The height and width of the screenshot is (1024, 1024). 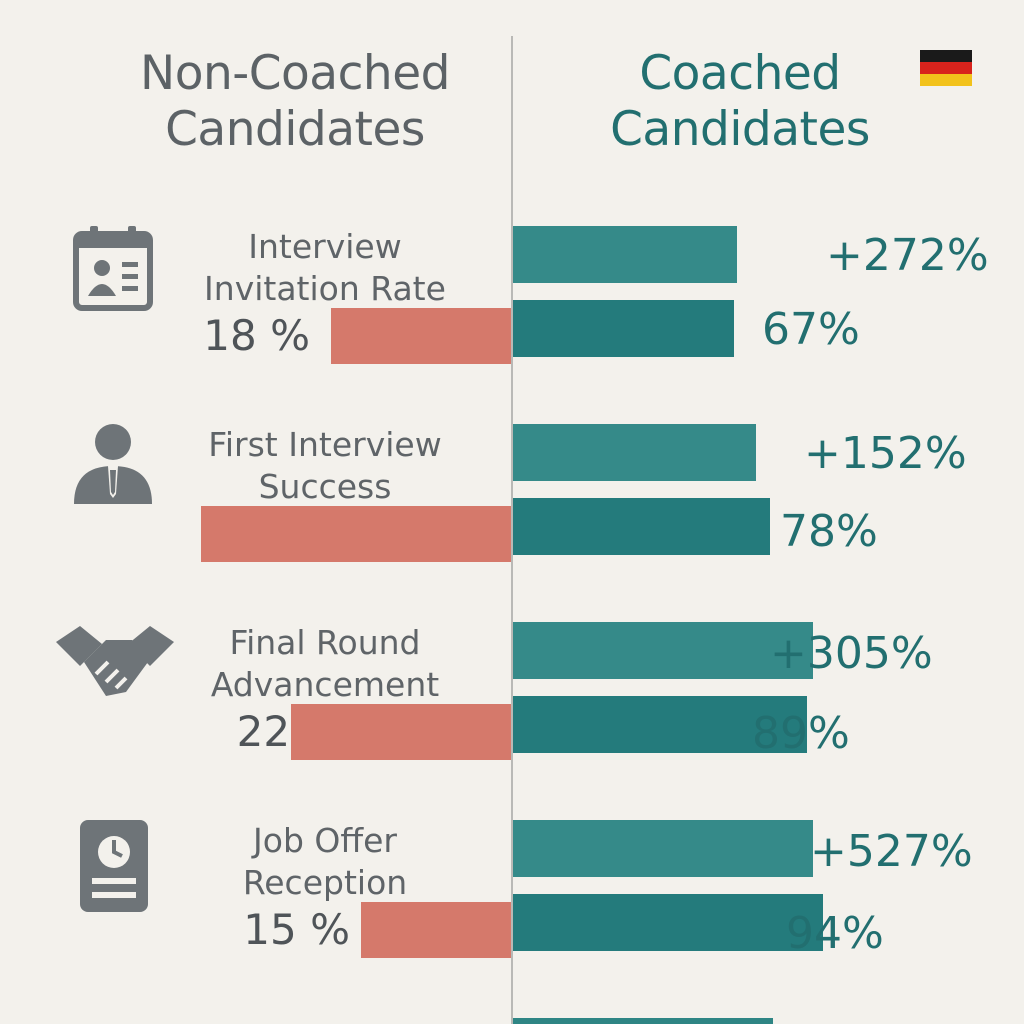 What do you see at coordinates (740, 101) in the screenshot?
I see `header-coached: Coached Candidates` at bounding box center [740, 101].